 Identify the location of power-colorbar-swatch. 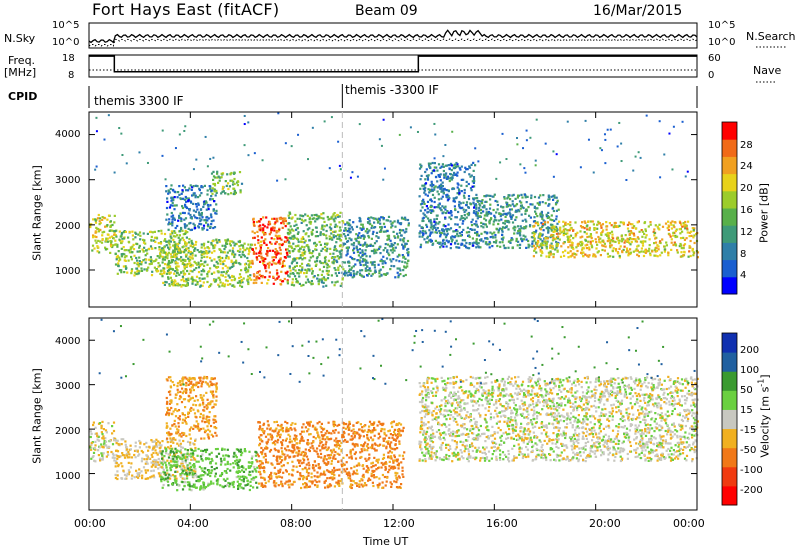
(729, 251).